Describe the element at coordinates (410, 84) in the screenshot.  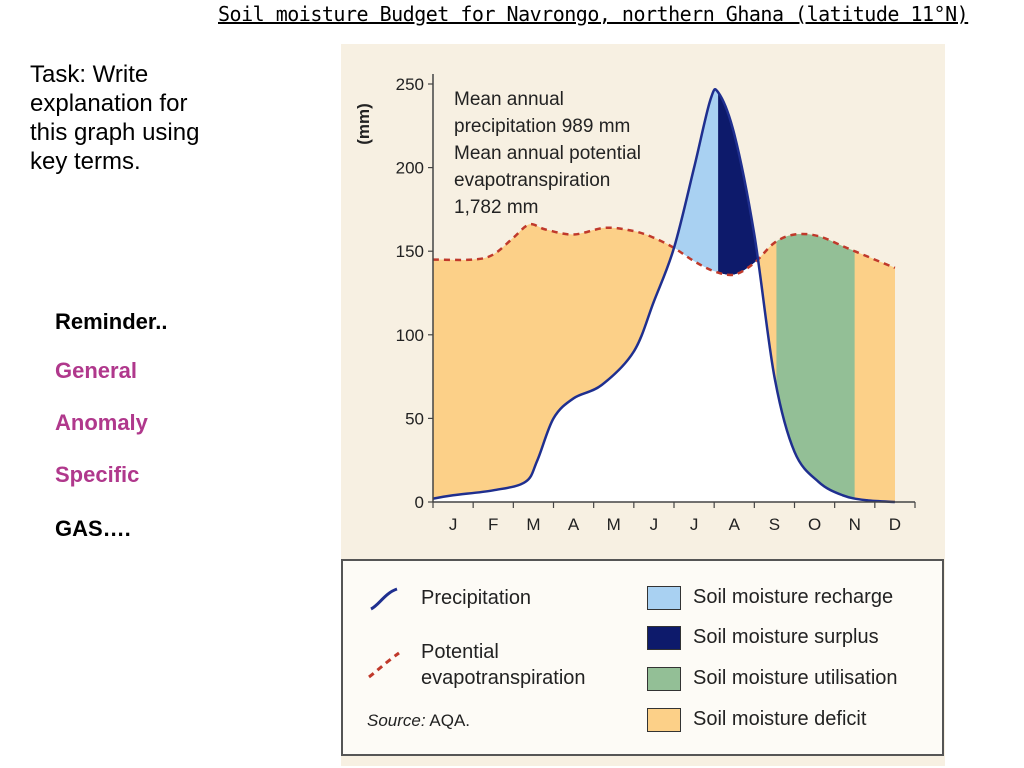
I see `y-tick-label: 250` at that location.